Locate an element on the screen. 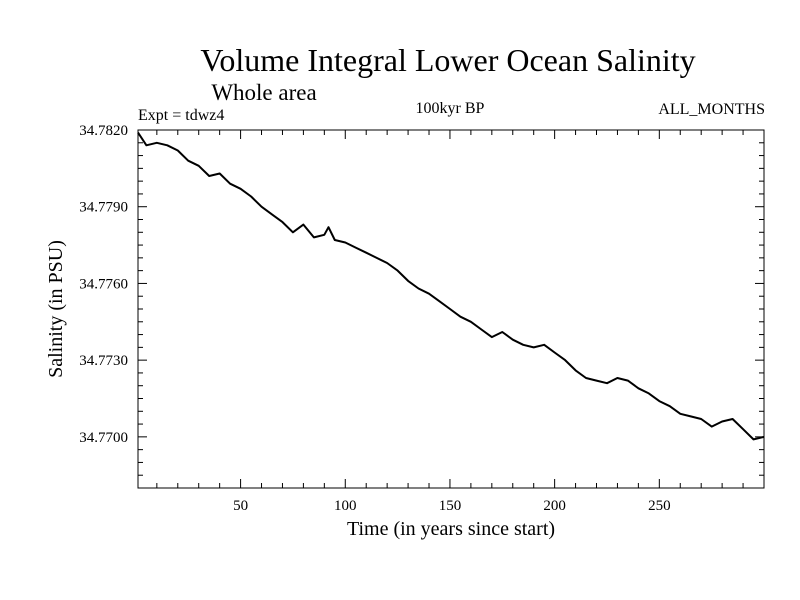  x-tick-label: 250 is located at coordinates (659, 506).